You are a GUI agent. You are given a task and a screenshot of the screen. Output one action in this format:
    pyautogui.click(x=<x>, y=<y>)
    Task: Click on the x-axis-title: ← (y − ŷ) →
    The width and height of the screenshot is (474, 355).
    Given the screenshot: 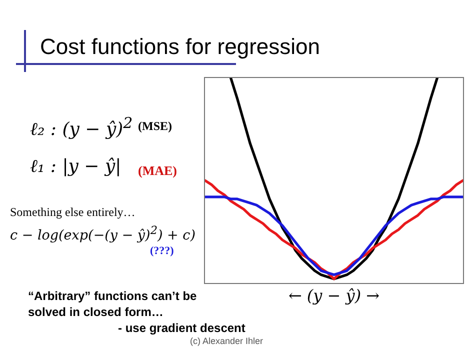 What is the action you would take?
    pyautogui.click(x=334, y=295)
    